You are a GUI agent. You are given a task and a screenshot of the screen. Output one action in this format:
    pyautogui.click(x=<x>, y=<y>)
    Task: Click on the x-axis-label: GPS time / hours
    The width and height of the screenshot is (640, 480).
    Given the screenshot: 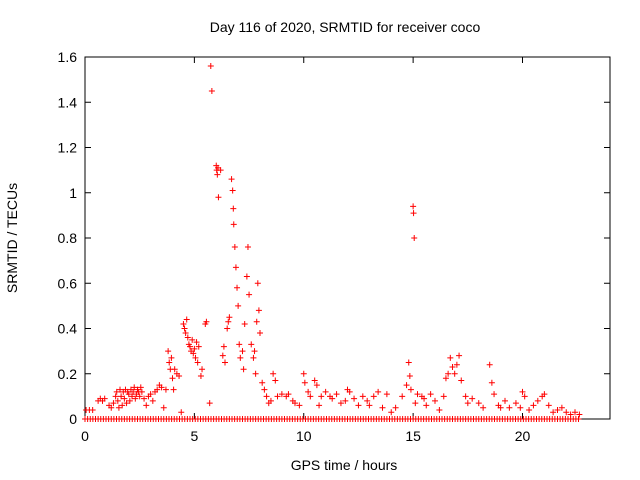 What is the action you would take?
    pyautogui.click(x=344, y=465)
    